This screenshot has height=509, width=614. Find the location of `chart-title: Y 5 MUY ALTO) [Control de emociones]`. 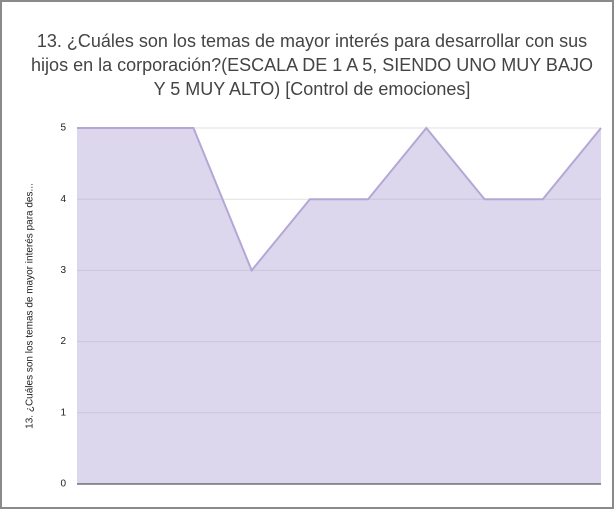

chart-title: Y 5 MUY ALTO) [Control de emociones] is located at coordinates (312, 89).